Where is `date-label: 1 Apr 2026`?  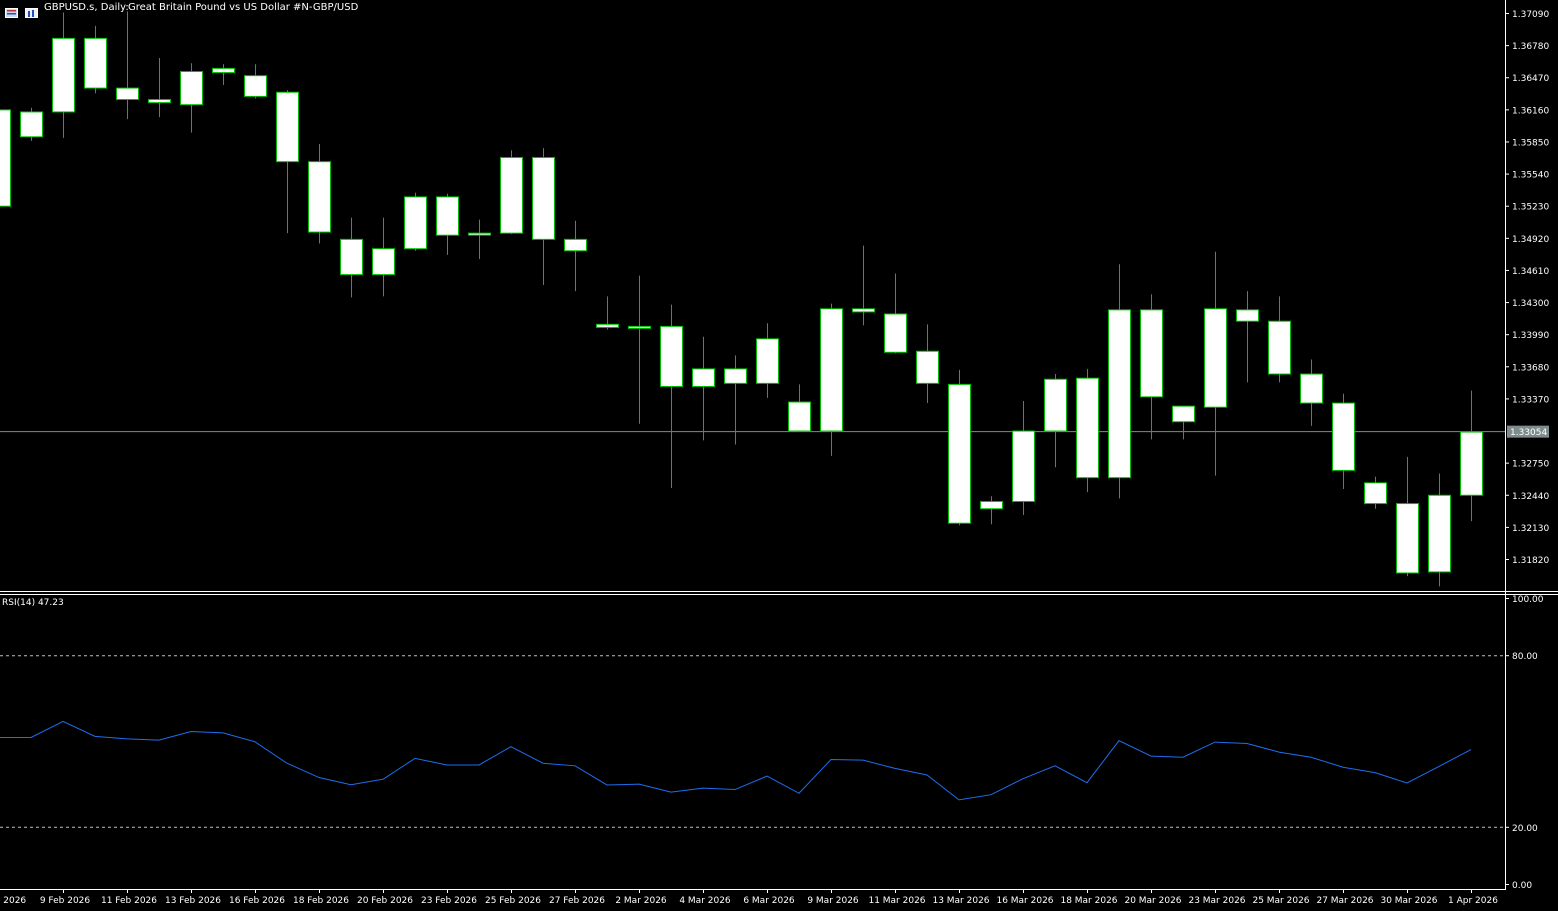 date-label: 1 Apr 2026 is located at coordinates (1473, 901).